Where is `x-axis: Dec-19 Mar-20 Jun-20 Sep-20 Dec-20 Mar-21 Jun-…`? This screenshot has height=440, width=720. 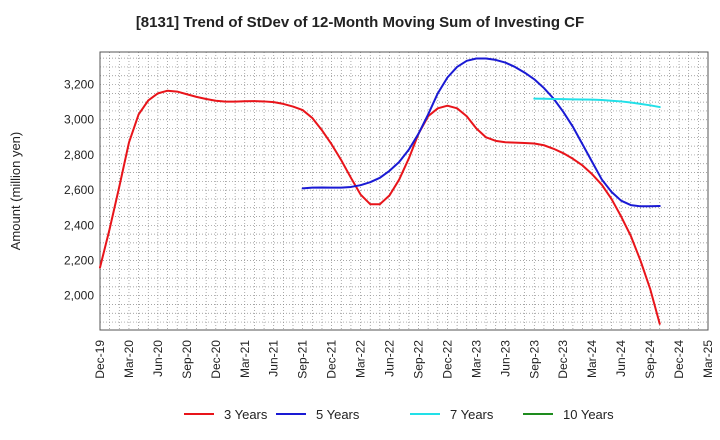
x-axis: Dec-19 Mar-20 Jun-20 Sep-20 Dec-20 Mar-21 Jun-… is located at coordinates (404, 359).